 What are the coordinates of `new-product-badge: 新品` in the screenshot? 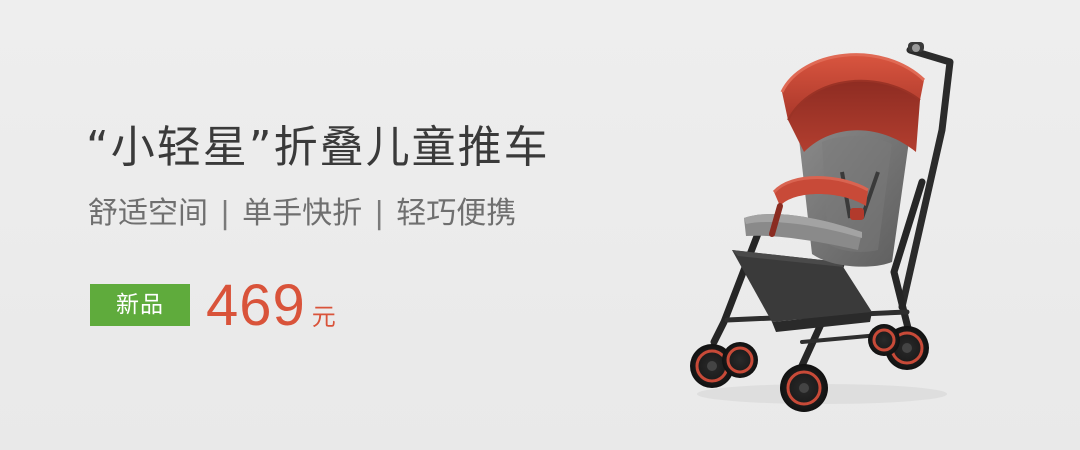 It's located at (140, 305).